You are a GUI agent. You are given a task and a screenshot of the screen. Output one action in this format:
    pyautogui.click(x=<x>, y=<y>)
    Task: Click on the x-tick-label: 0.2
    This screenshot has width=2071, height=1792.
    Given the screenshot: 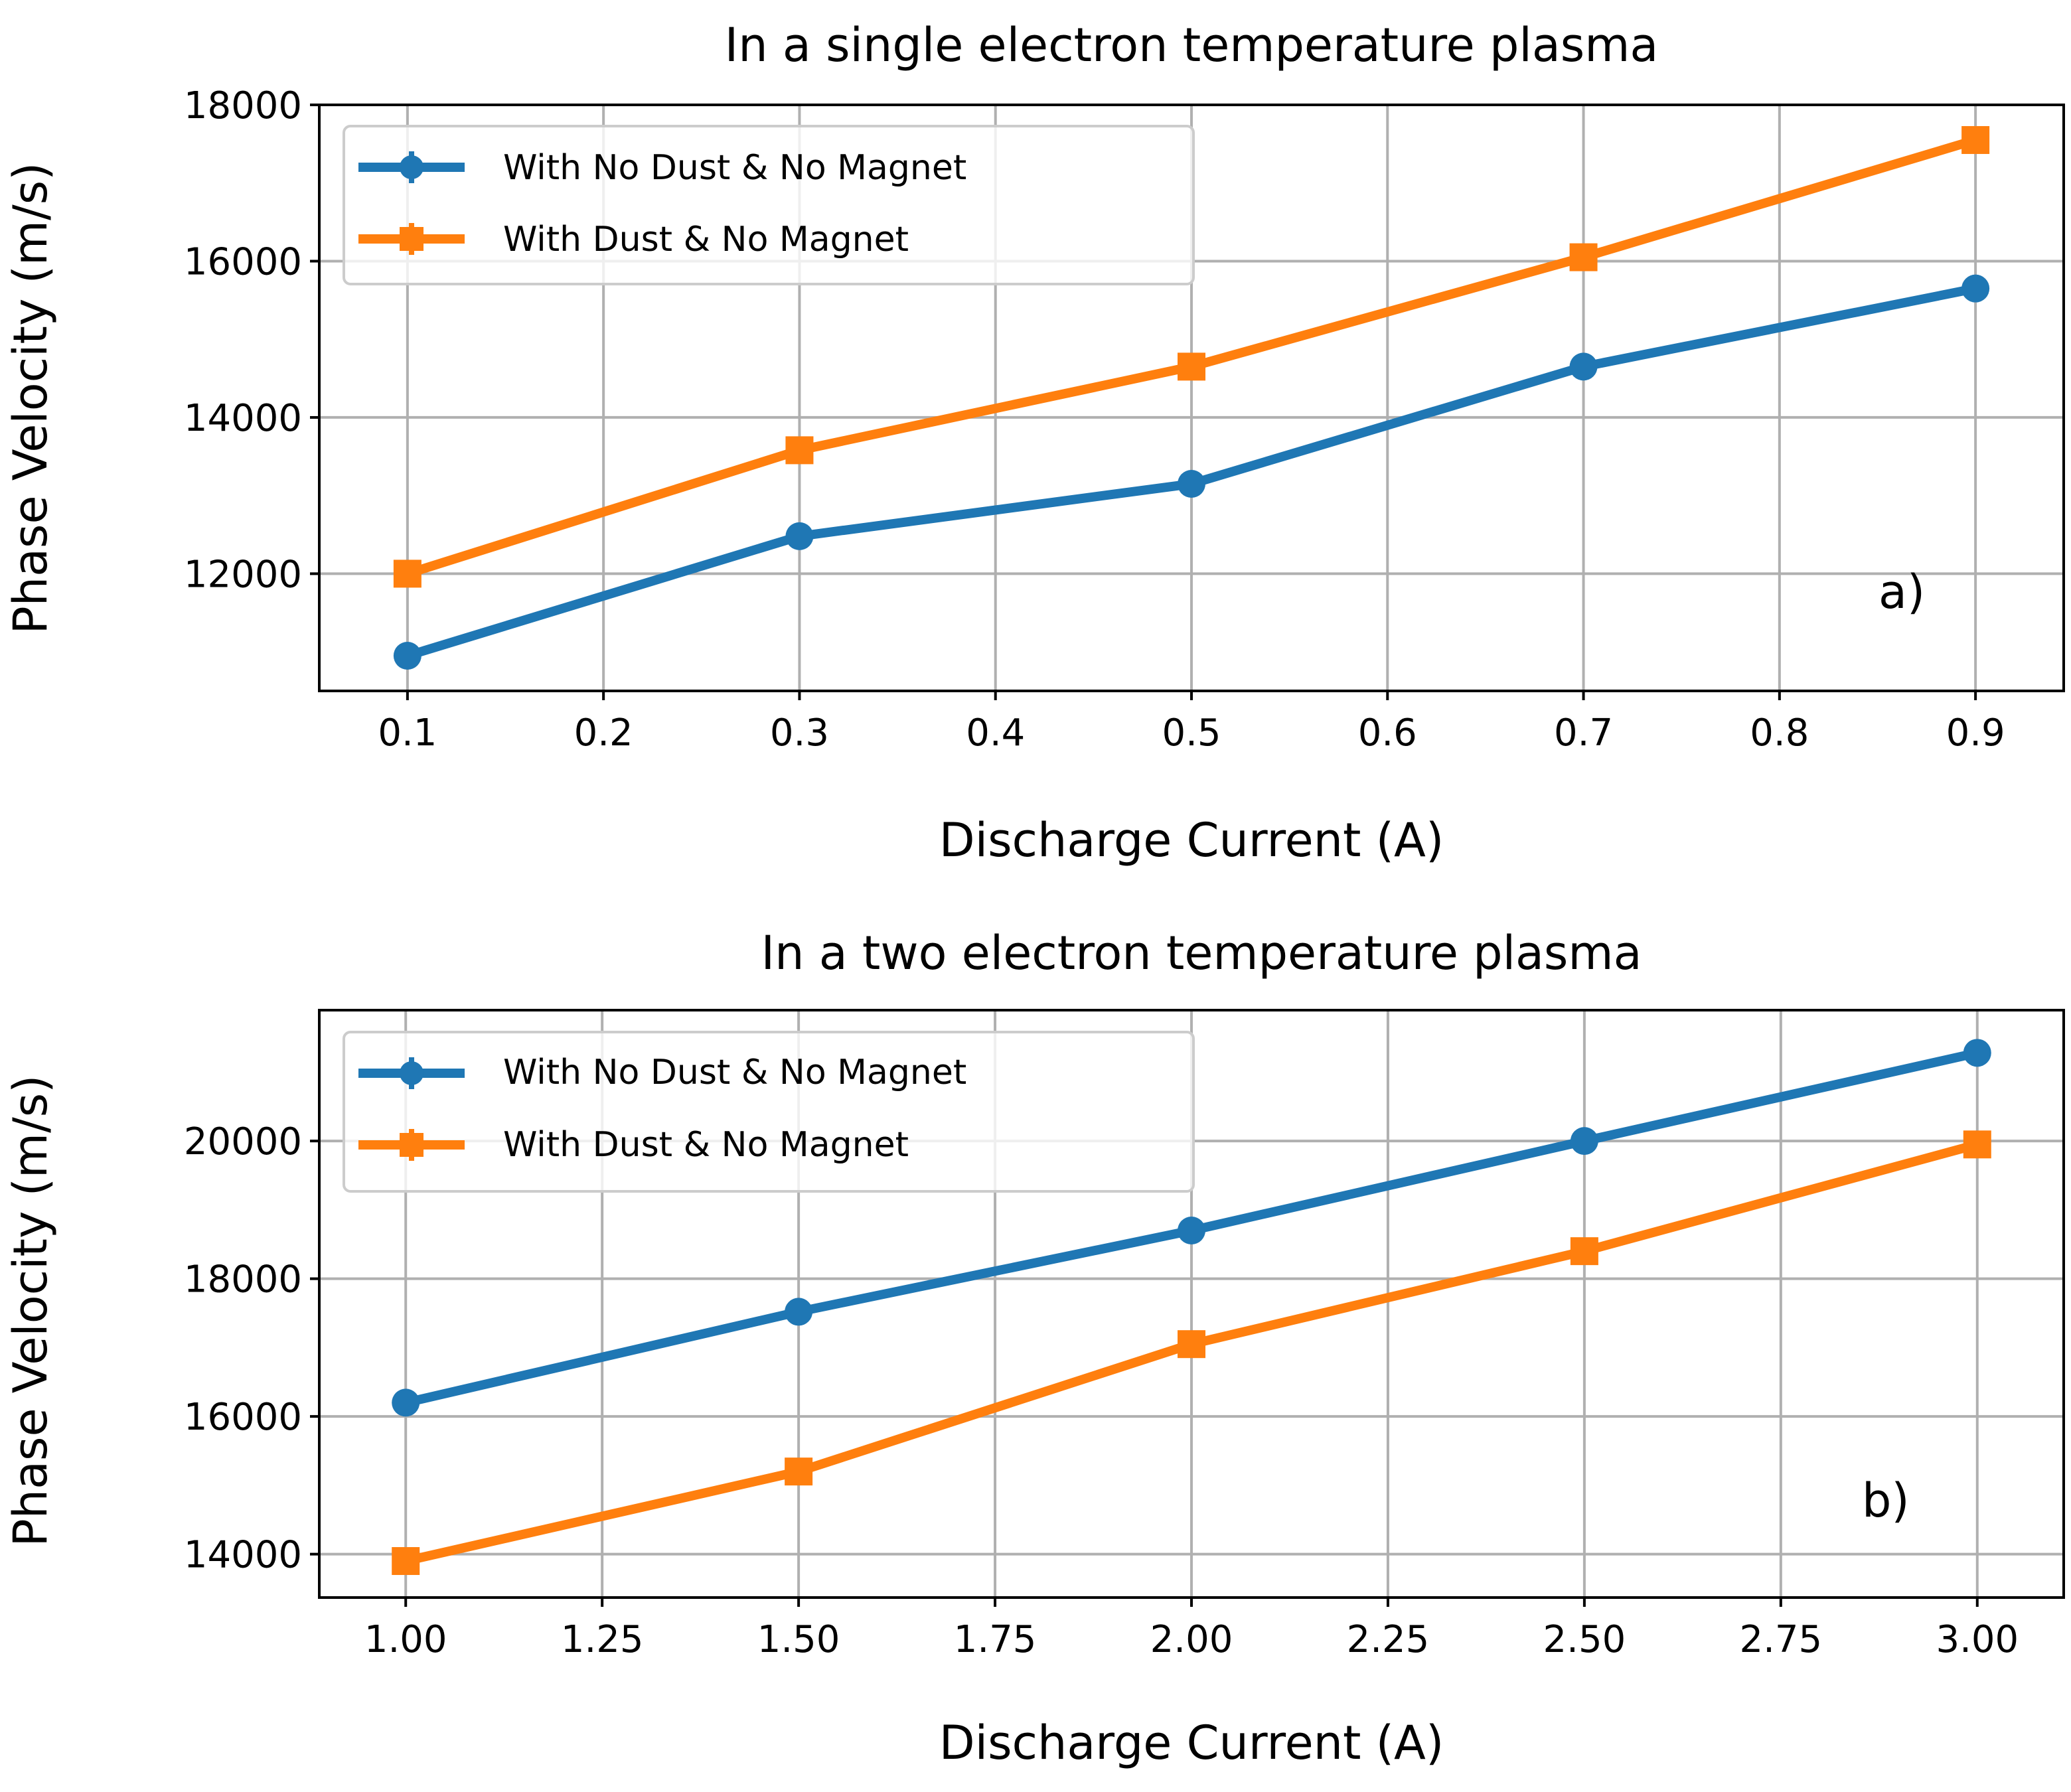 What is the action you would take?
    pyautogui.click(x=603, y=733)
    